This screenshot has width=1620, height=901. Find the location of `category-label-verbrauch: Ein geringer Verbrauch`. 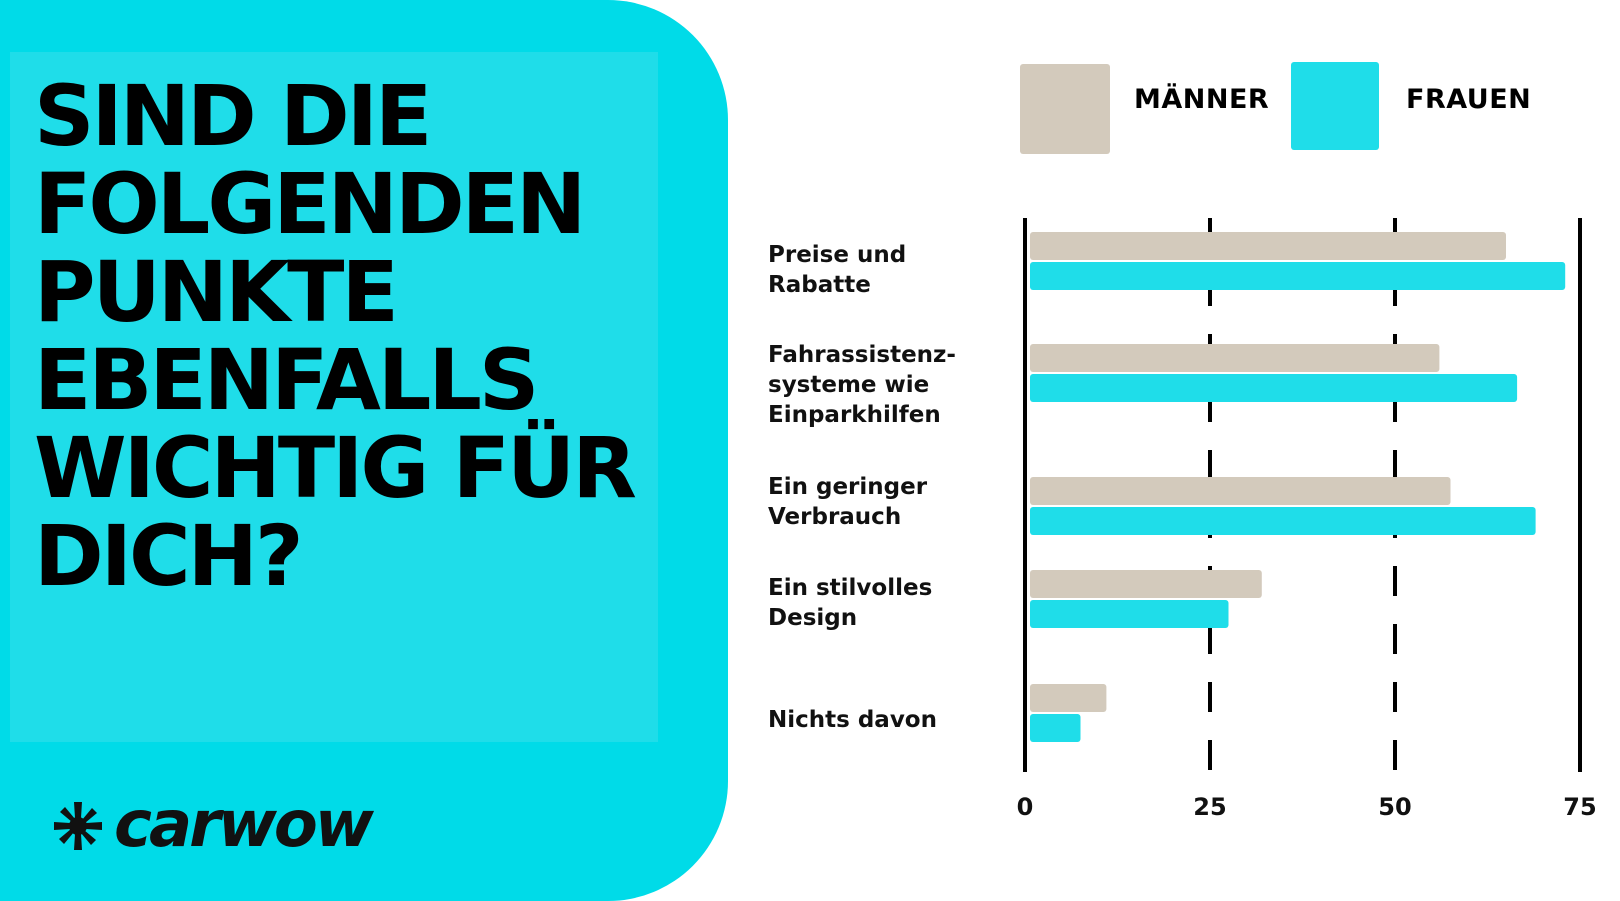

category-label-verbrauch: Ein geringer Verbrauch is located at coordinates (848, 502).